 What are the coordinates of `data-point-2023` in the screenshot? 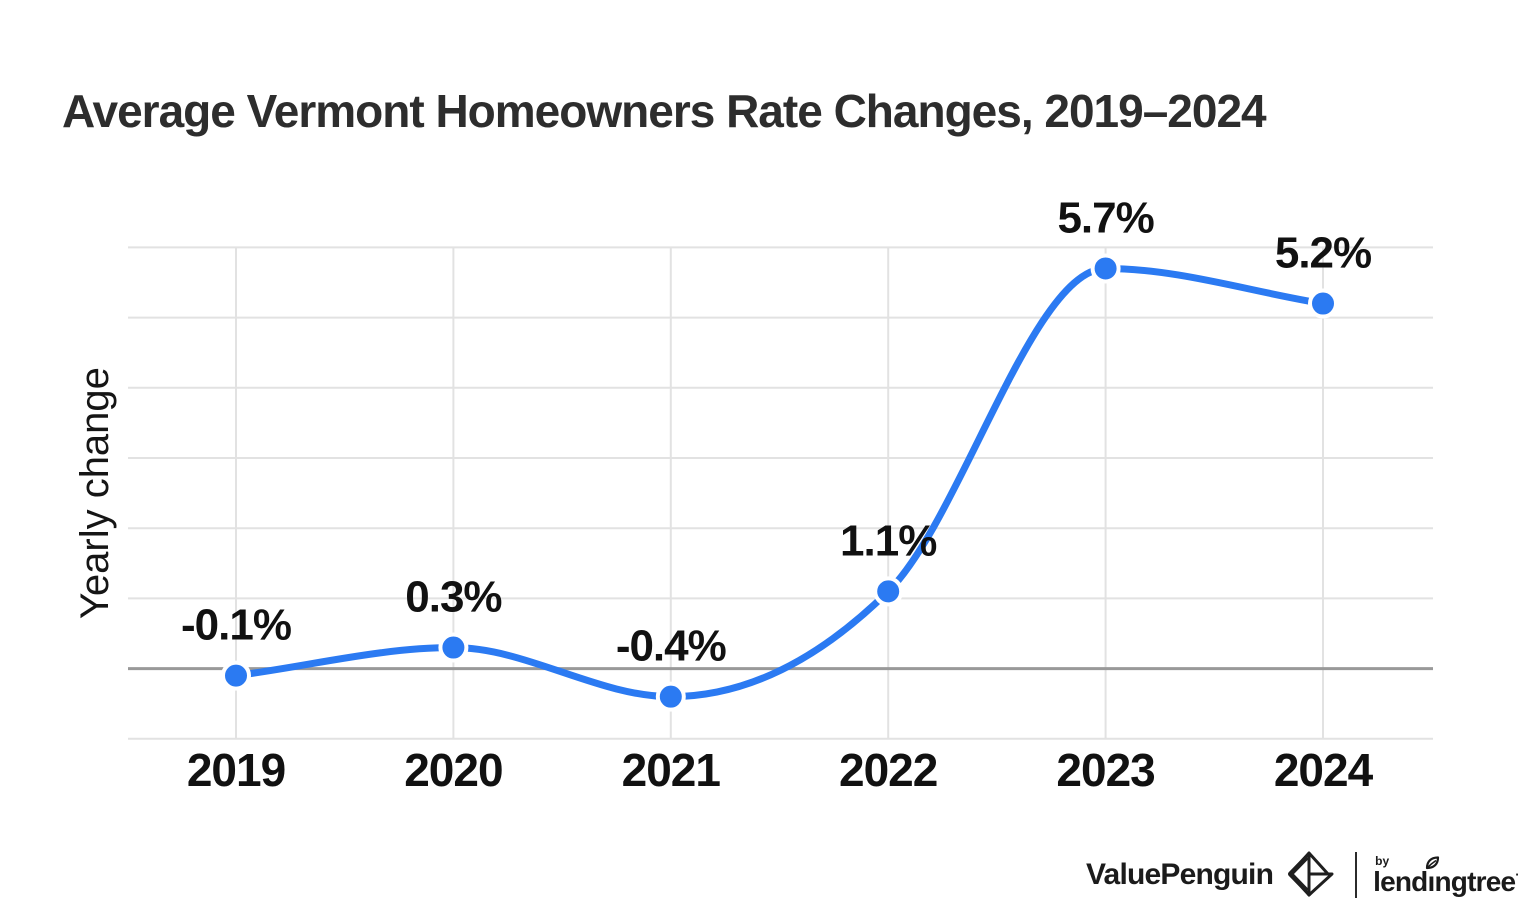 It's located at (1105, 268).